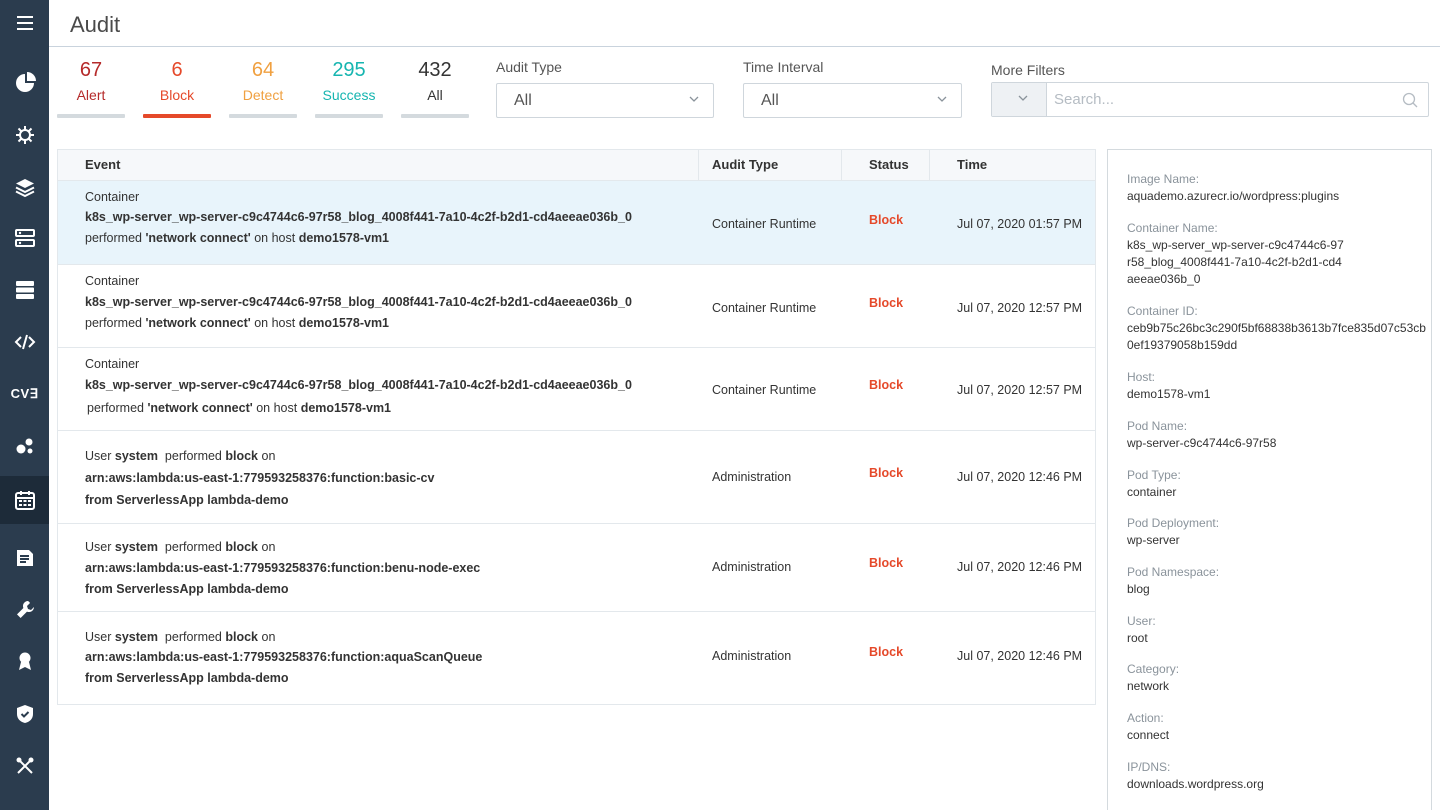 This screenshot has width=1440, height=810. Describe the element at coordinates (24, 610) in the screenshot. I see `wrench-icon` at that location.